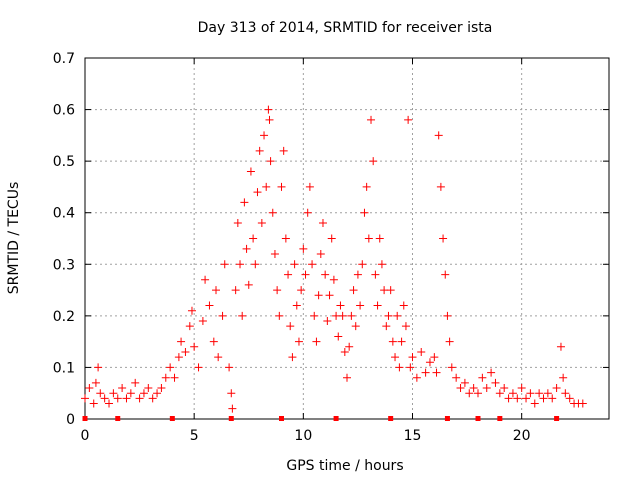 The image size is (640, 480). I want to click on y-tick-label: 0.6, so click(64, 111).